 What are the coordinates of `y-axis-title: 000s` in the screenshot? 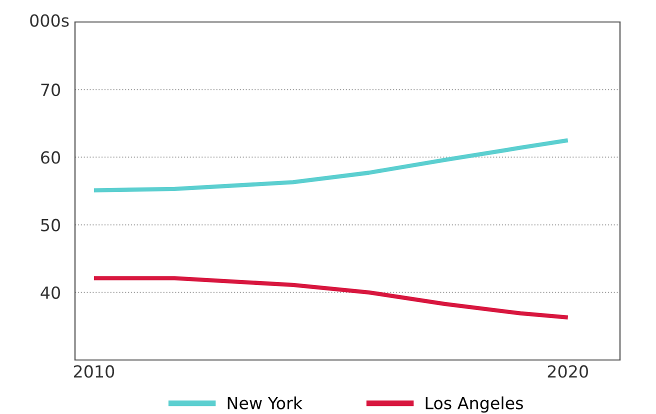 It's located at (49, 20).